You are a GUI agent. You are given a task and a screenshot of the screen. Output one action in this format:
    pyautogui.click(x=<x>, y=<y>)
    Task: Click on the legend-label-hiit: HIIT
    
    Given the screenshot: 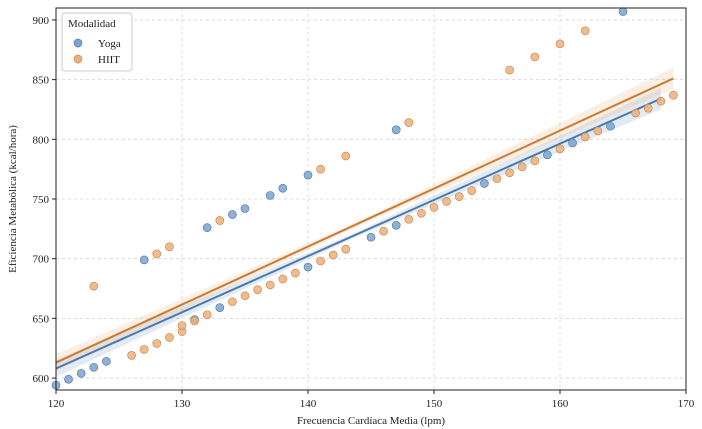 What is the action you would take?
    pyautogui.click(x=109, y=60)
    